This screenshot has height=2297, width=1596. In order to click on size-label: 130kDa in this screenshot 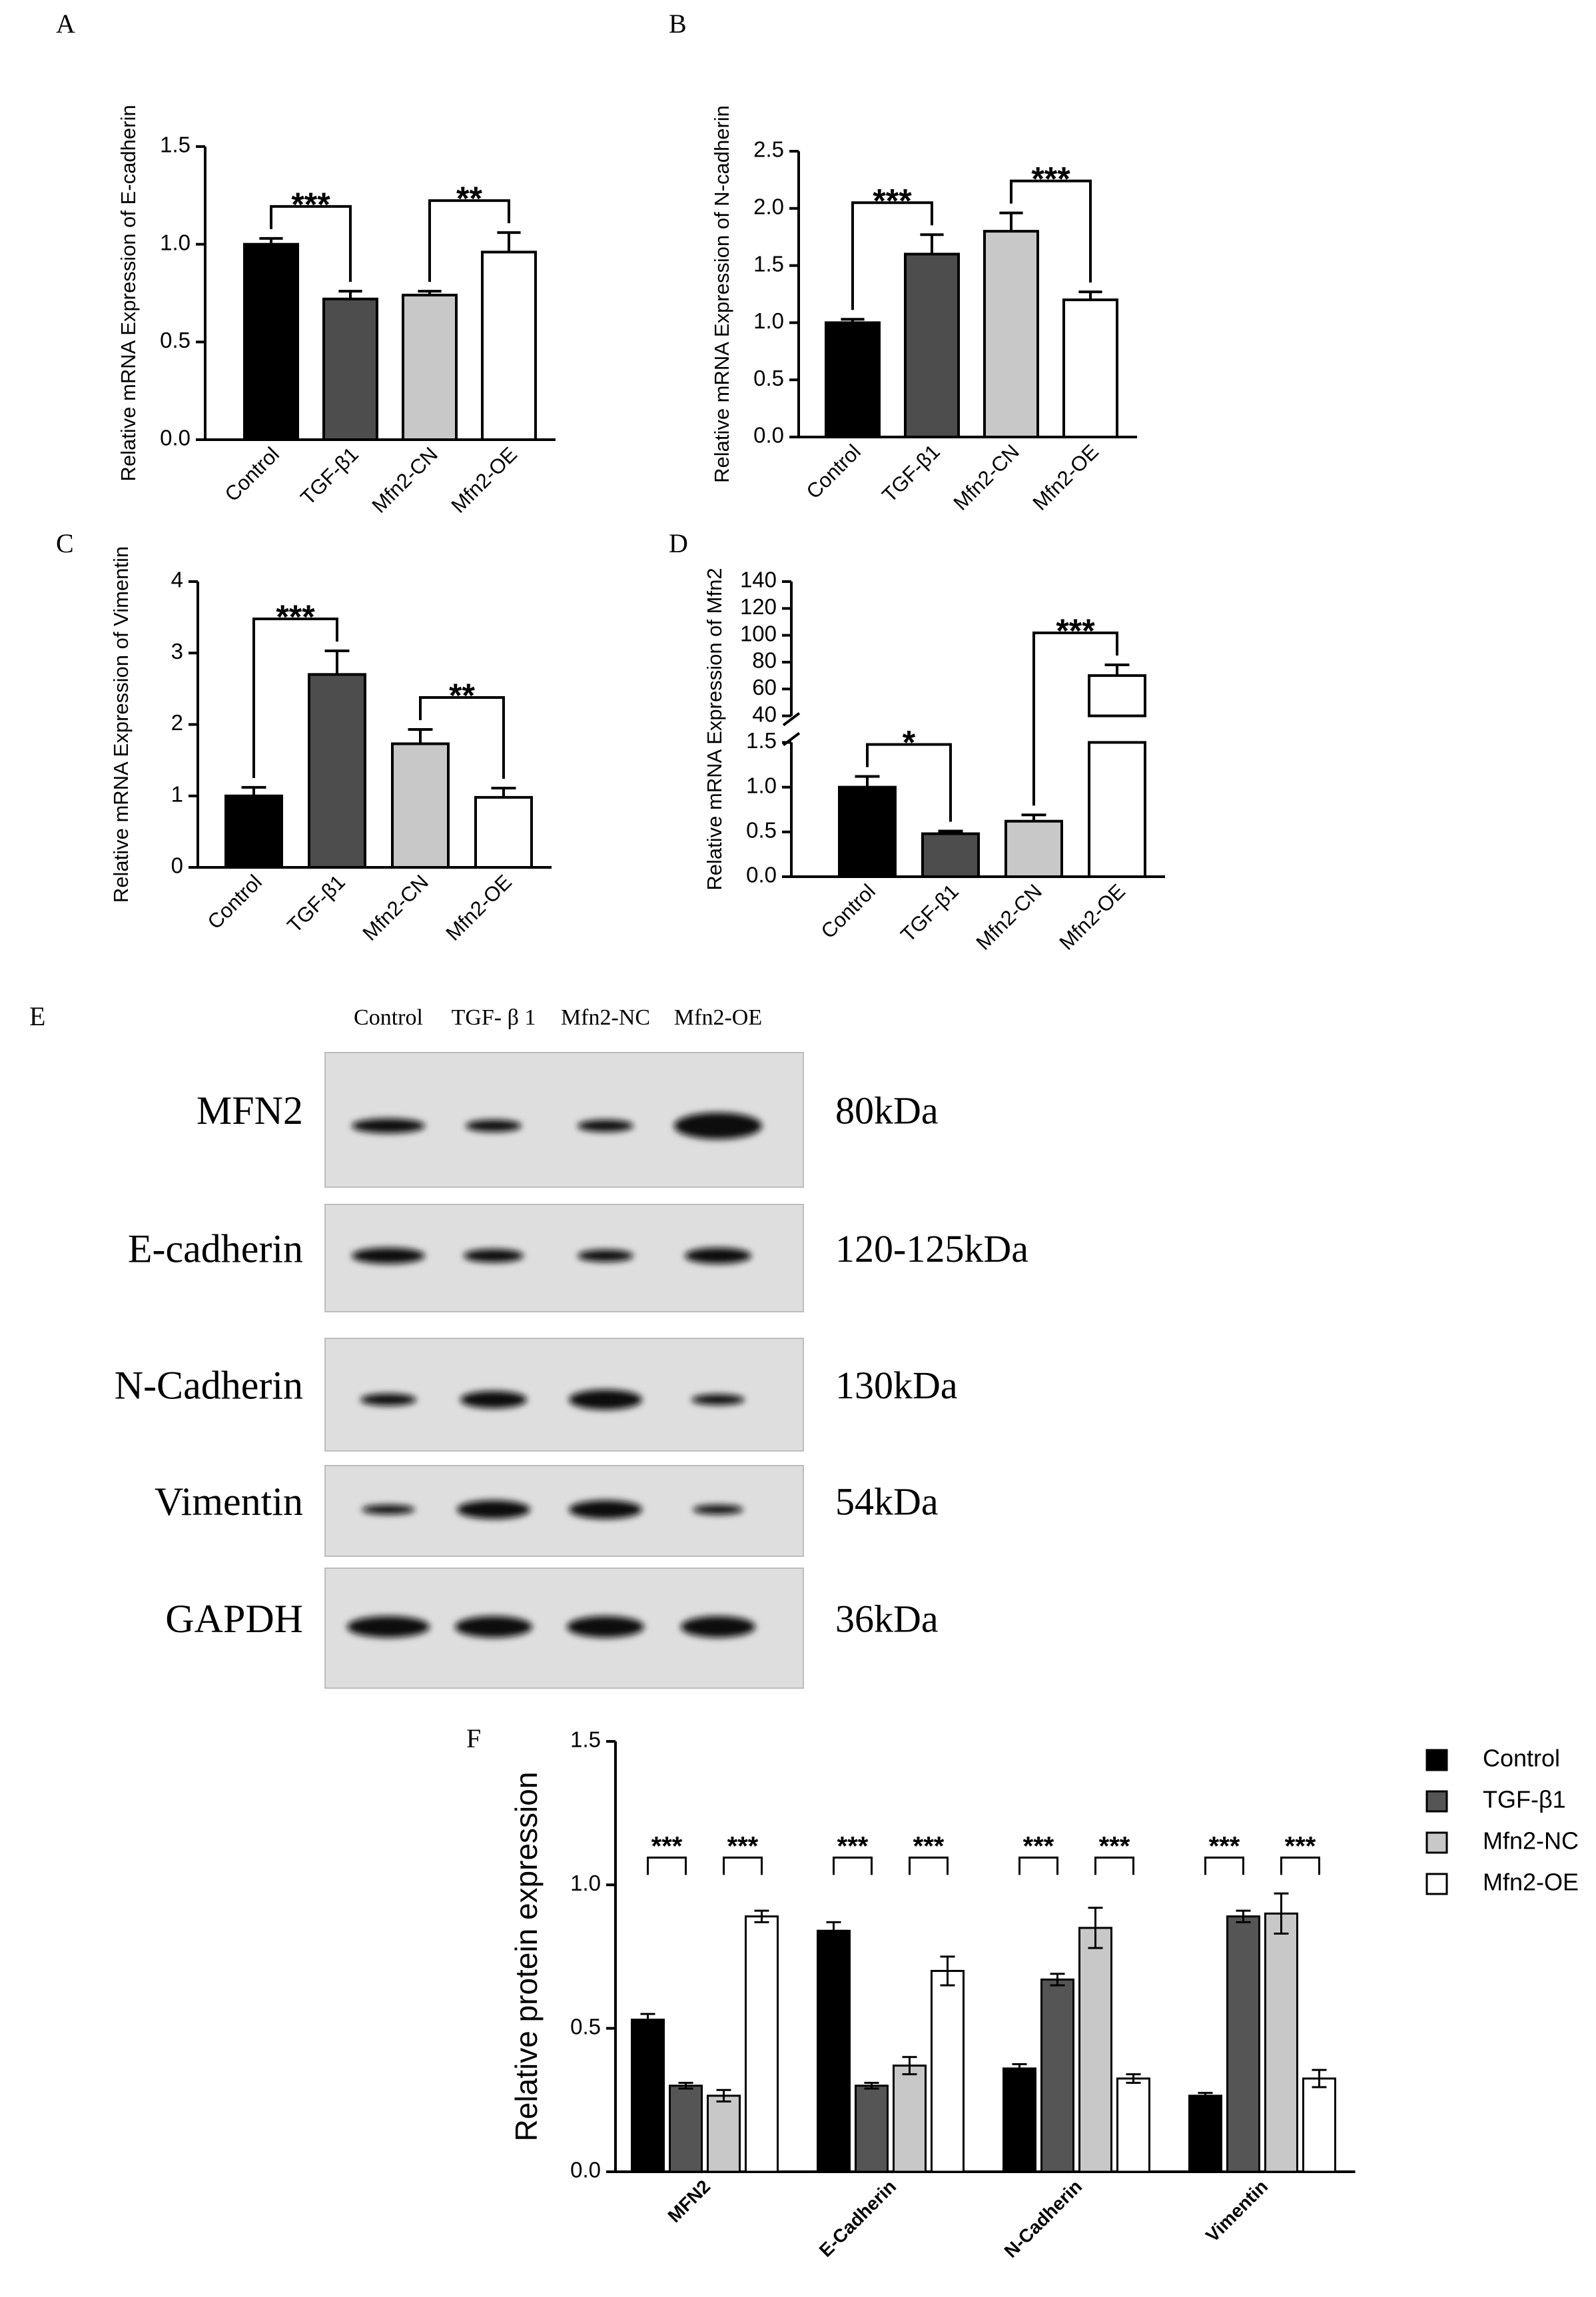, I will do `click(896, 1385)`.